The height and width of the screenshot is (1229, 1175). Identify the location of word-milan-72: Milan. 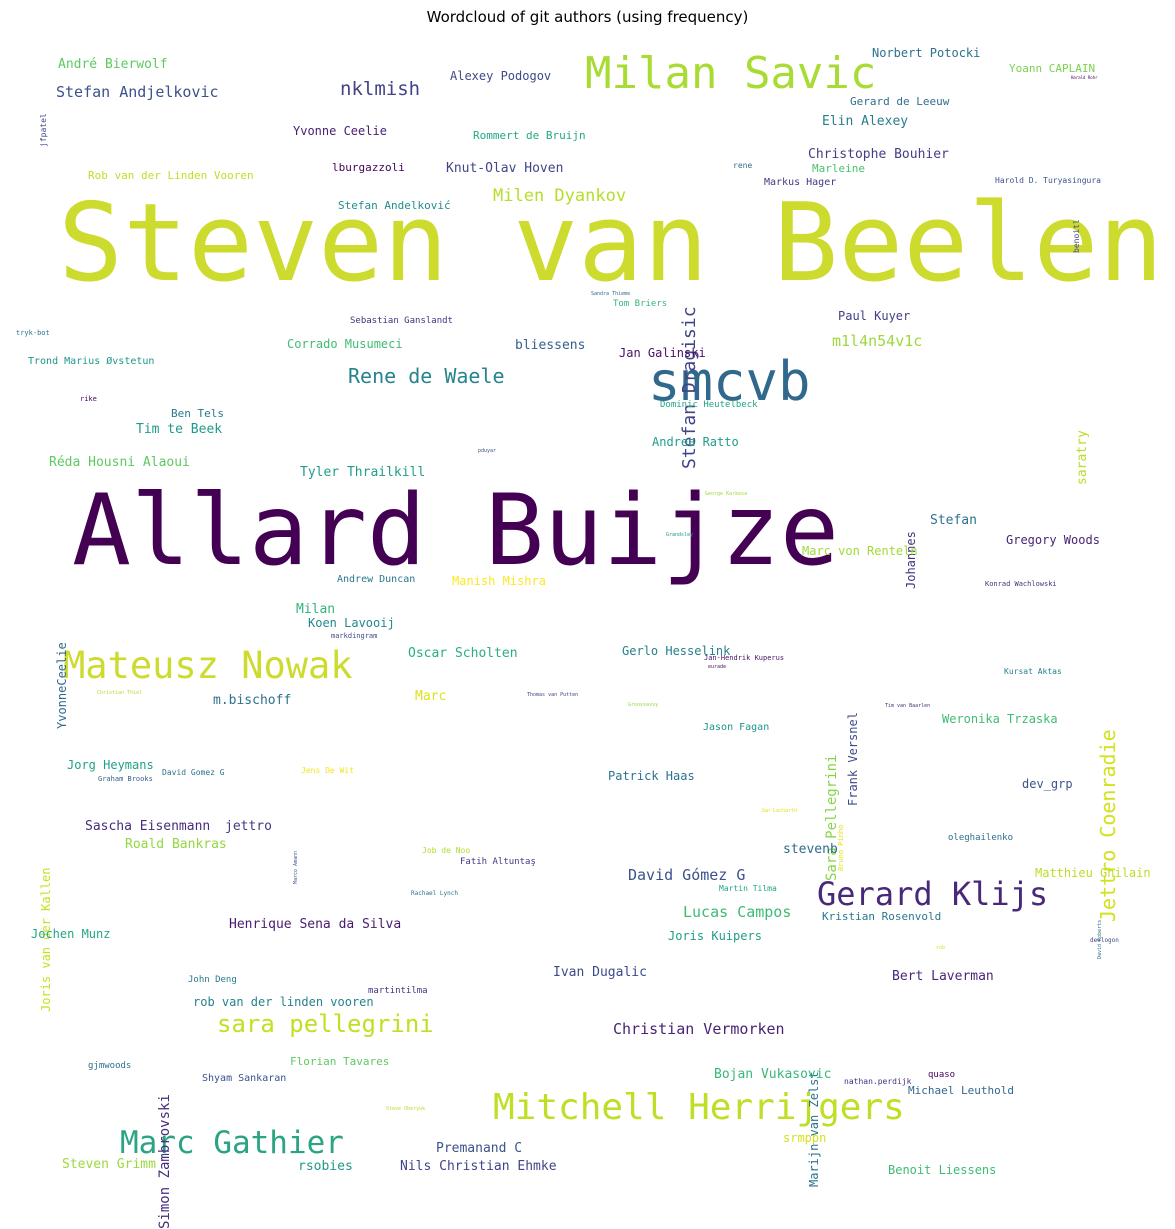
(316, 609).